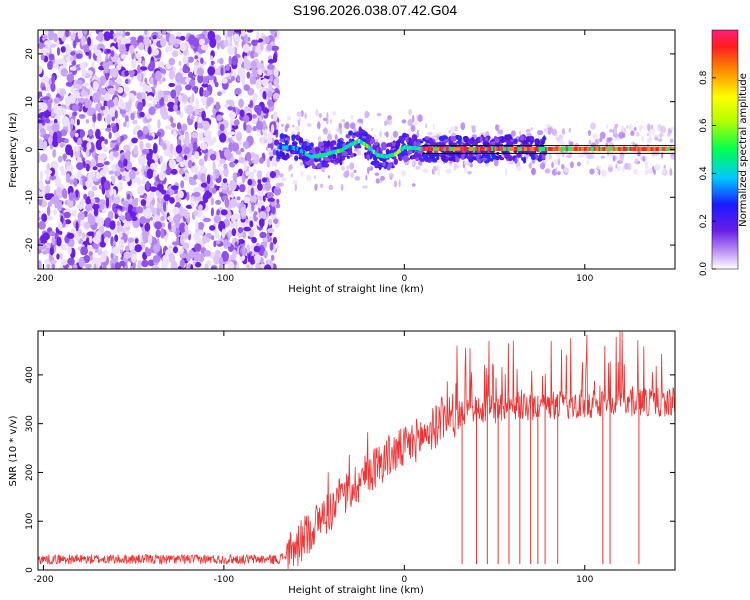 This screenshot has height=600, width=750. I want to click on x-tick-label: -100, so click(224, 580).